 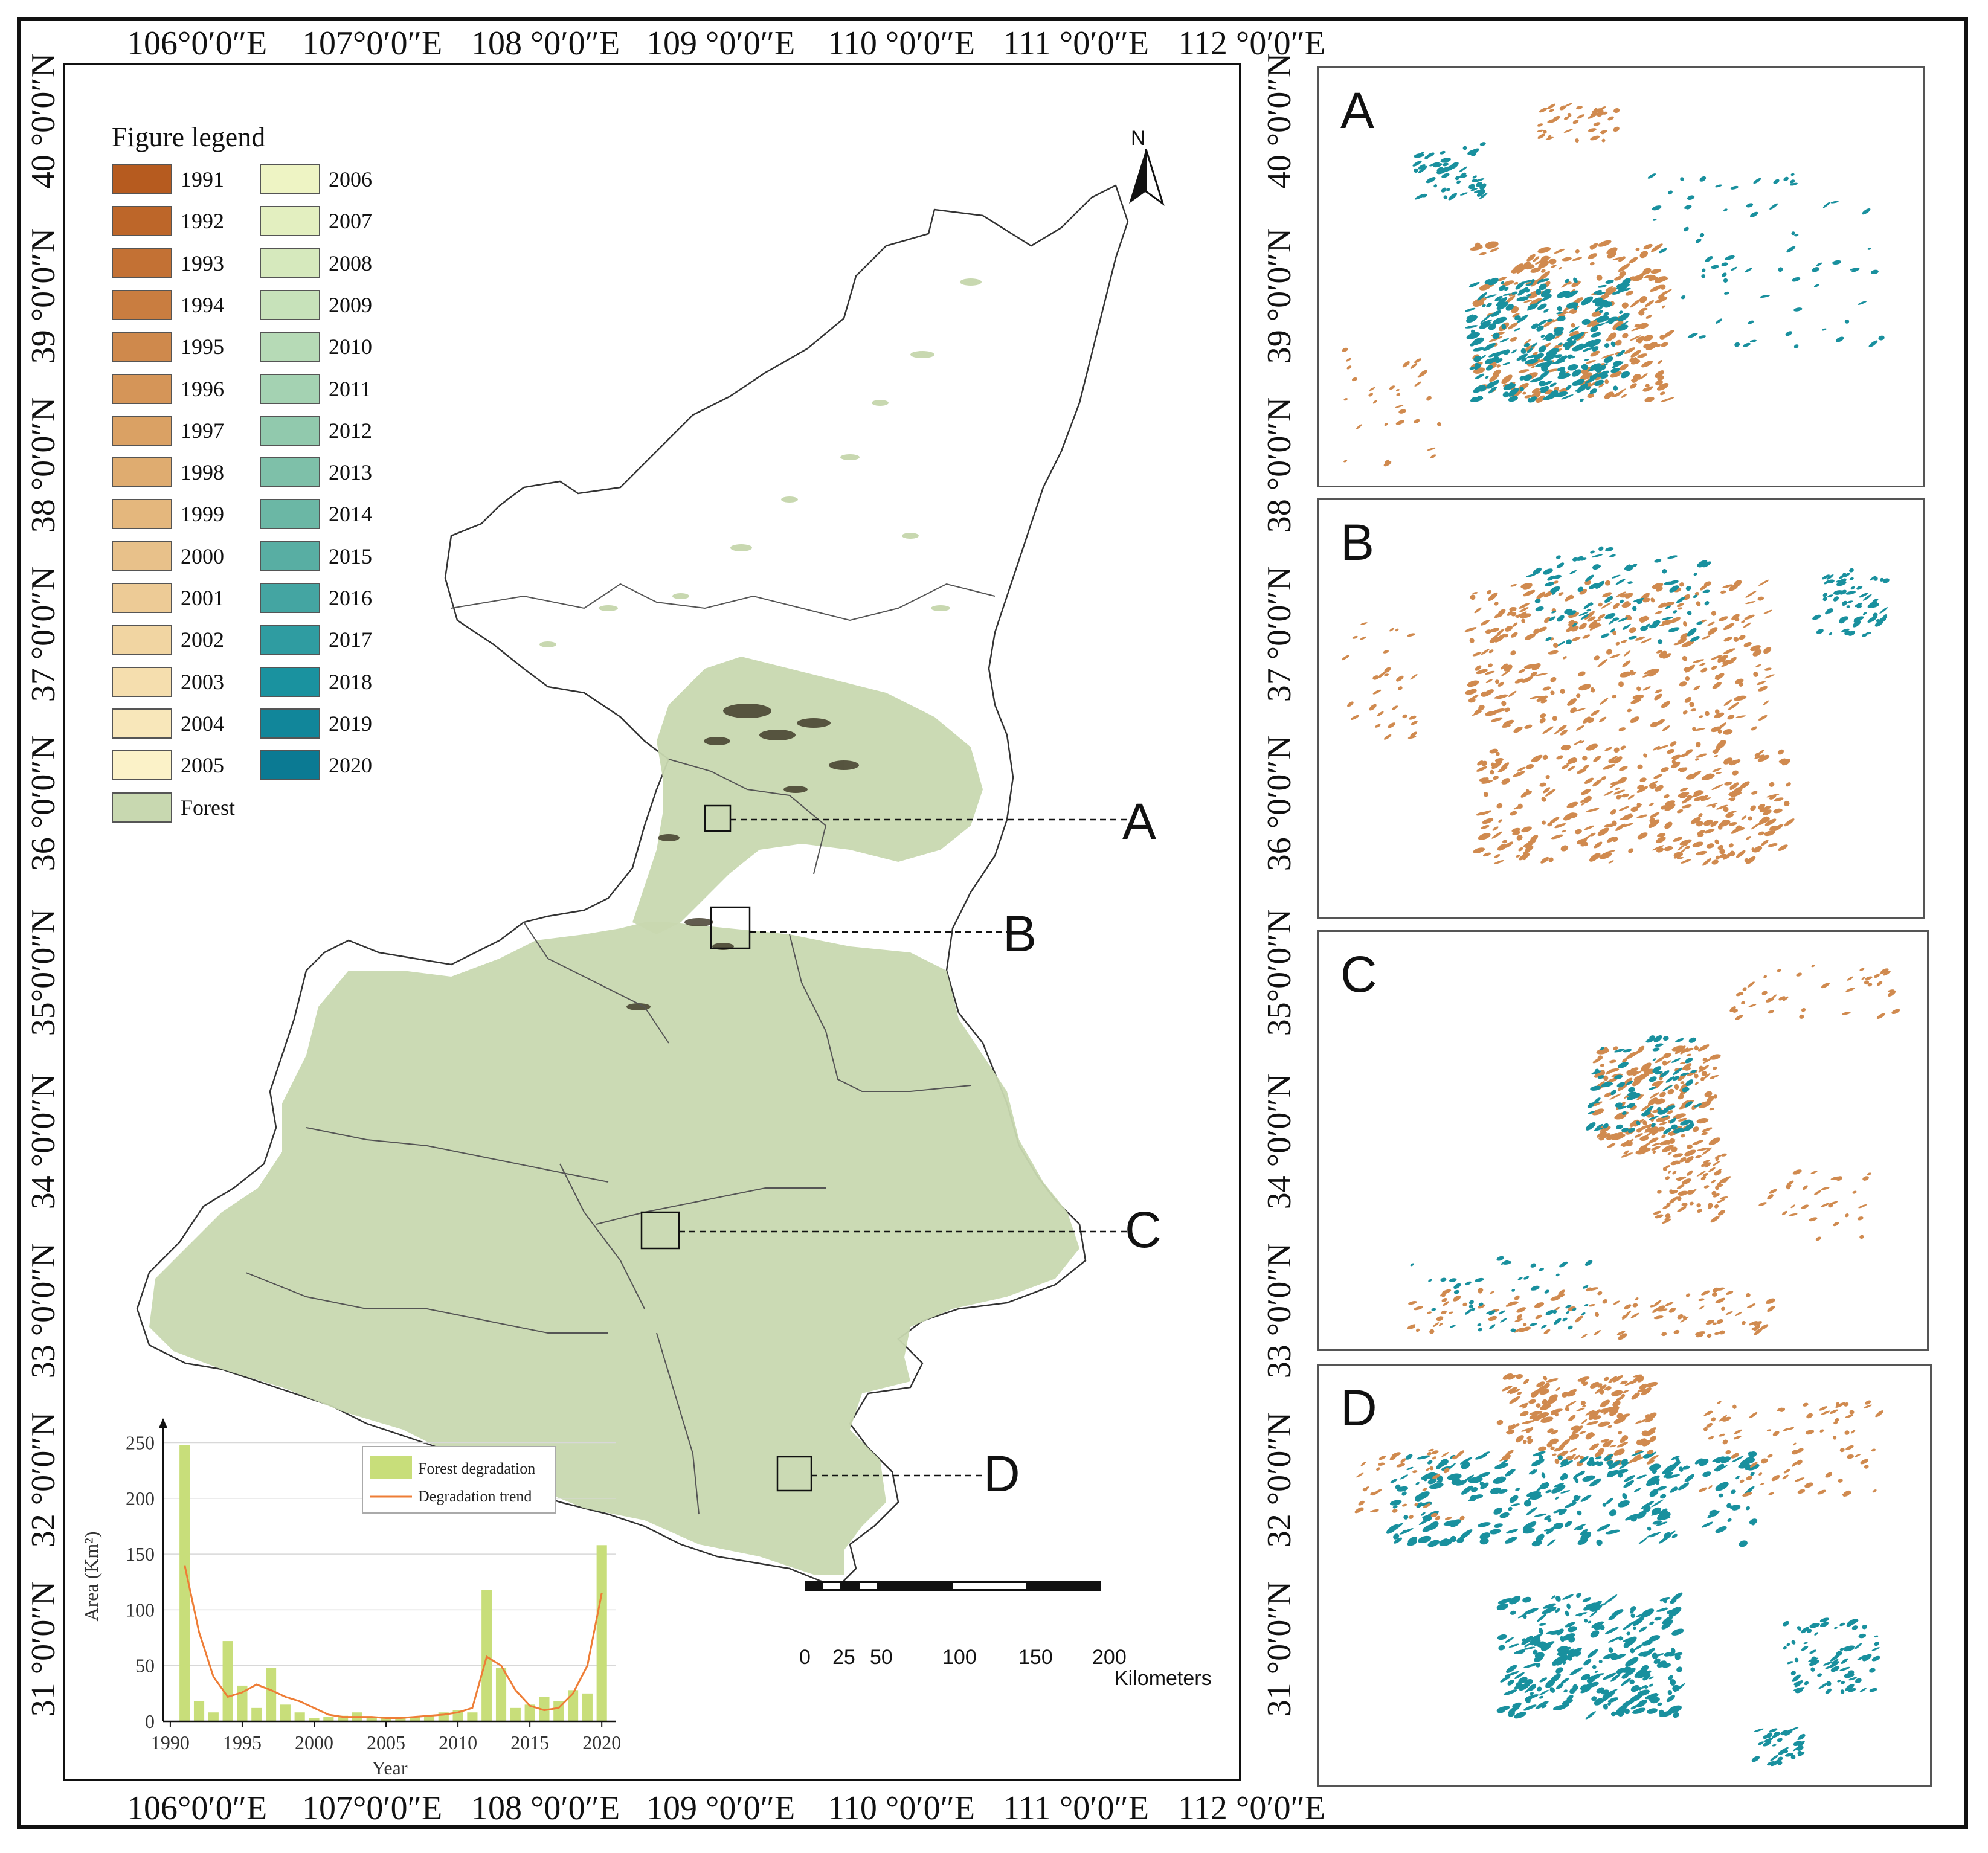 What do you see at coordinates (350, 263) in the screenshot?
I see `legend-label: 2008` at bounding box center [350, 263].